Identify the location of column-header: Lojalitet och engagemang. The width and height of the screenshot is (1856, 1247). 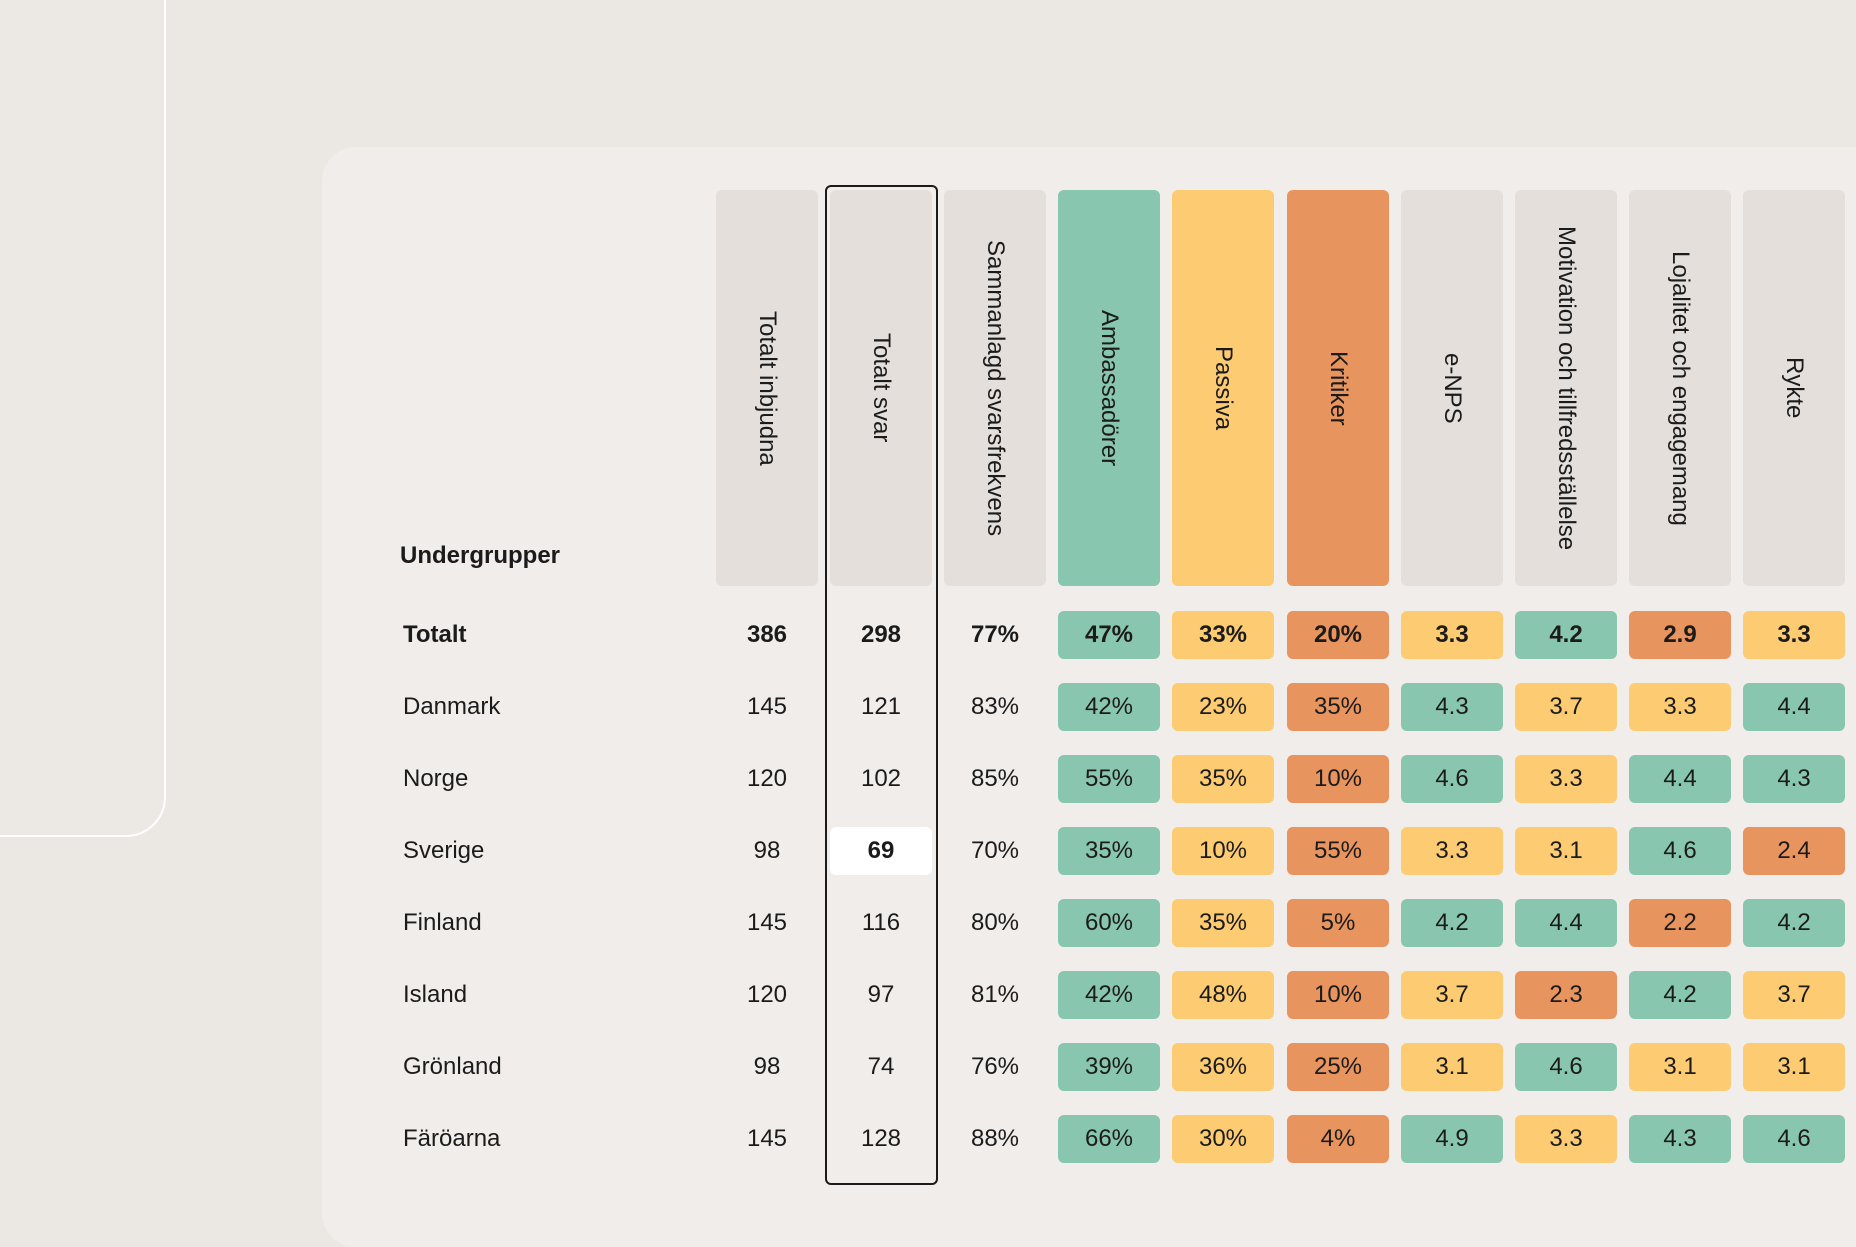
(1680, 388).